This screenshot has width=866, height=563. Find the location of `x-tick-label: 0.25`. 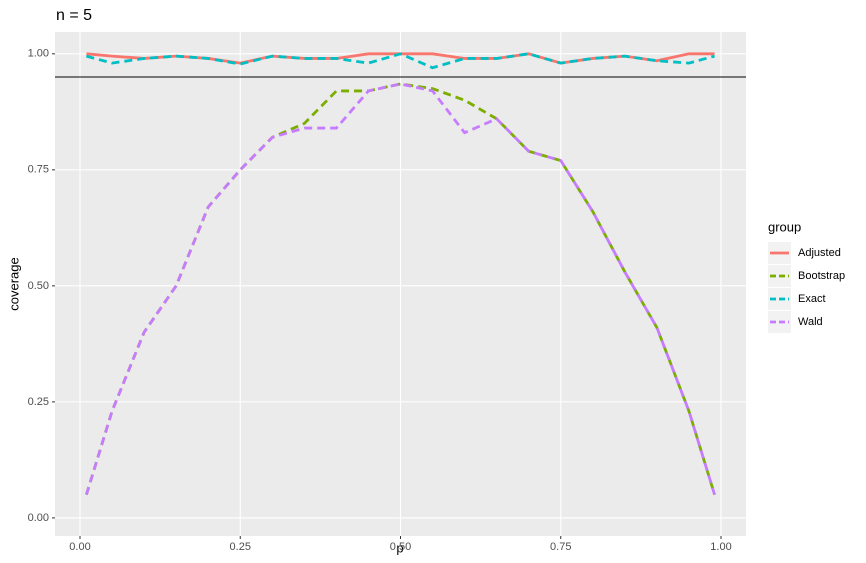

x-tick-label: 0.25 is located at coordinates (240, 547).